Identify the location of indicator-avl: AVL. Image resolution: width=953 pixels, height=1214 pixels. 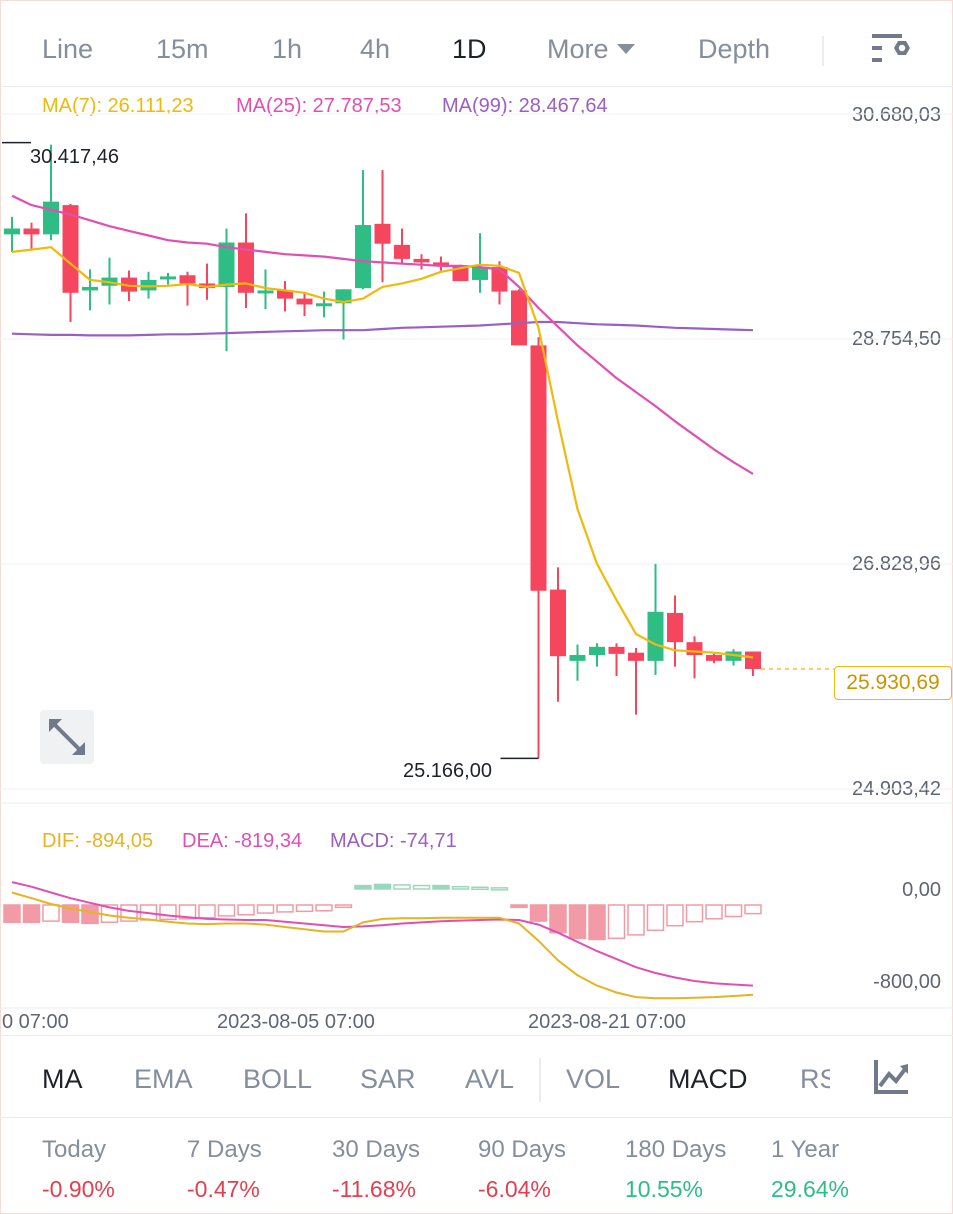
(490, 1079).